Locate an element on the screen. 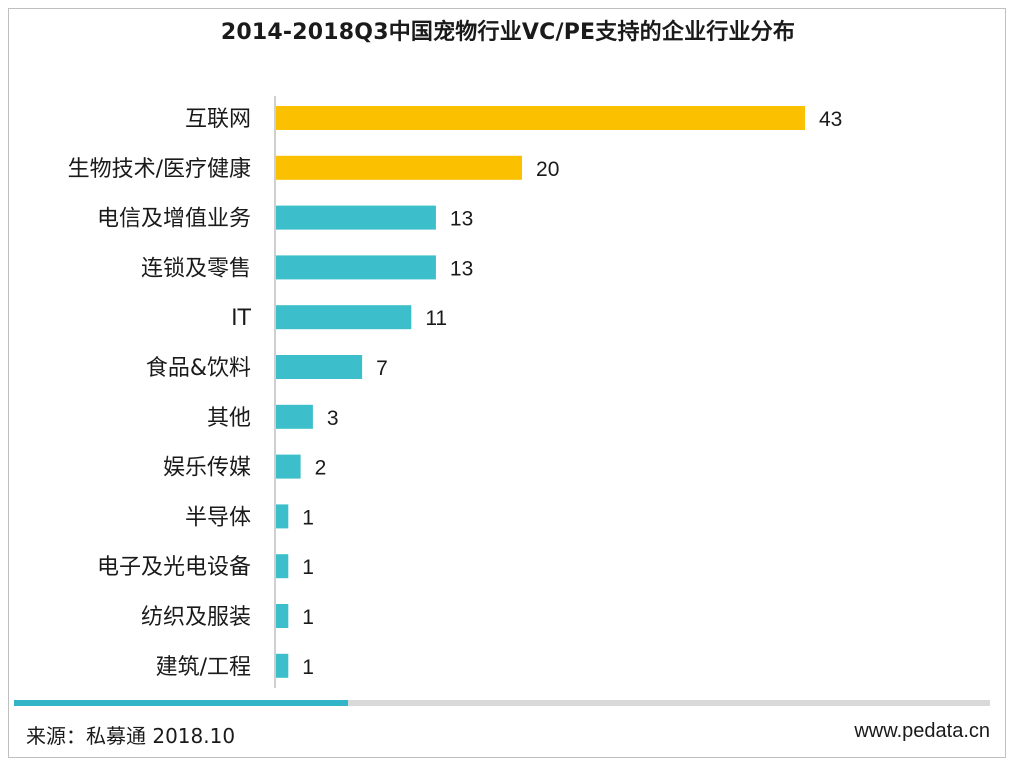 Image resolution: width=1016 pixels, height=766 pixels. progress-fill is located at coordinates (181, 703).